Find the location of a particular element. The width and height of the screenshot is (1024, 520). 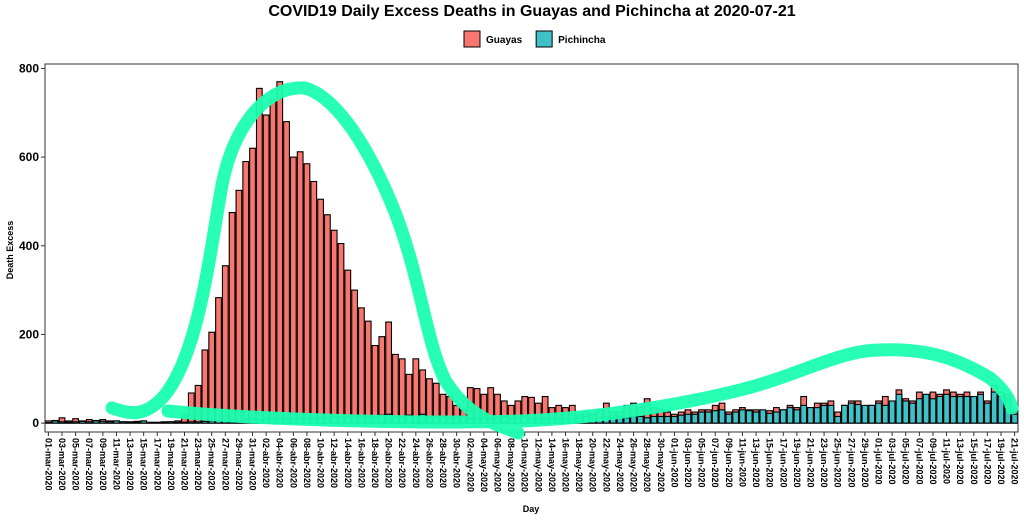

x-tick-label: 20-may-2020 is located at coordinates (593, 465).